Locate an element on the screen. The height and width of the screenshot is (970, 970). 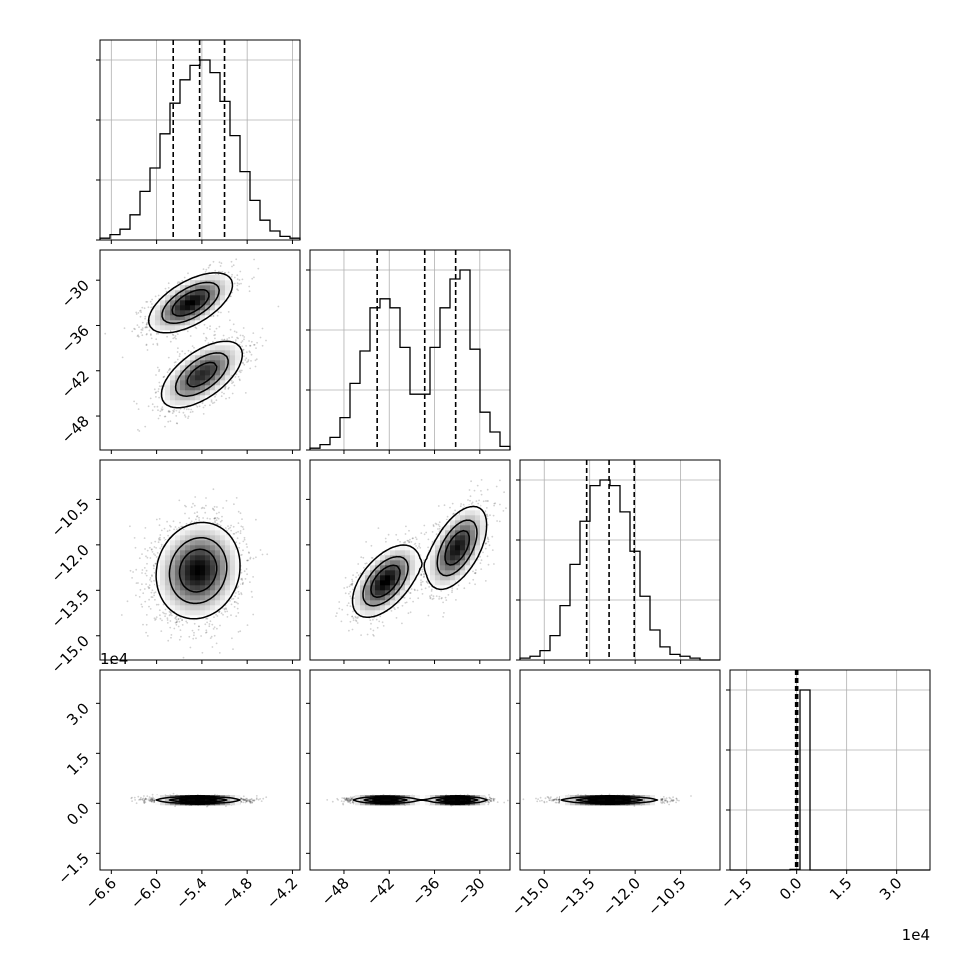
panel-frame is located at coordinates (410, 350).